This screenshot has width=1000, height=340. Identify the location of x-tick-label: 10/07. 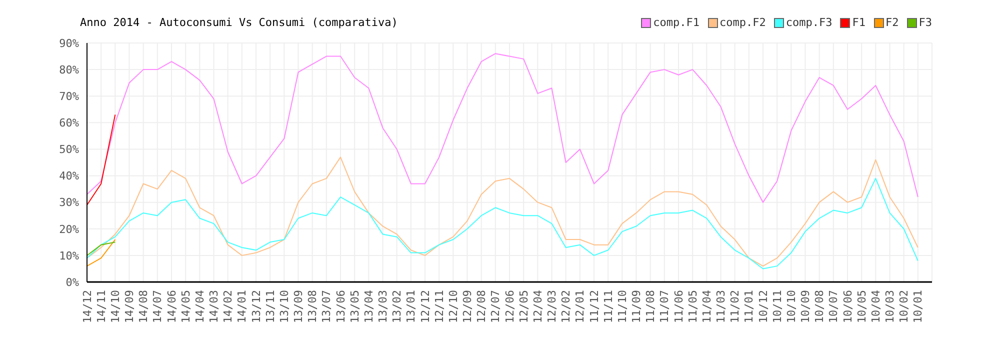
(833, 307).